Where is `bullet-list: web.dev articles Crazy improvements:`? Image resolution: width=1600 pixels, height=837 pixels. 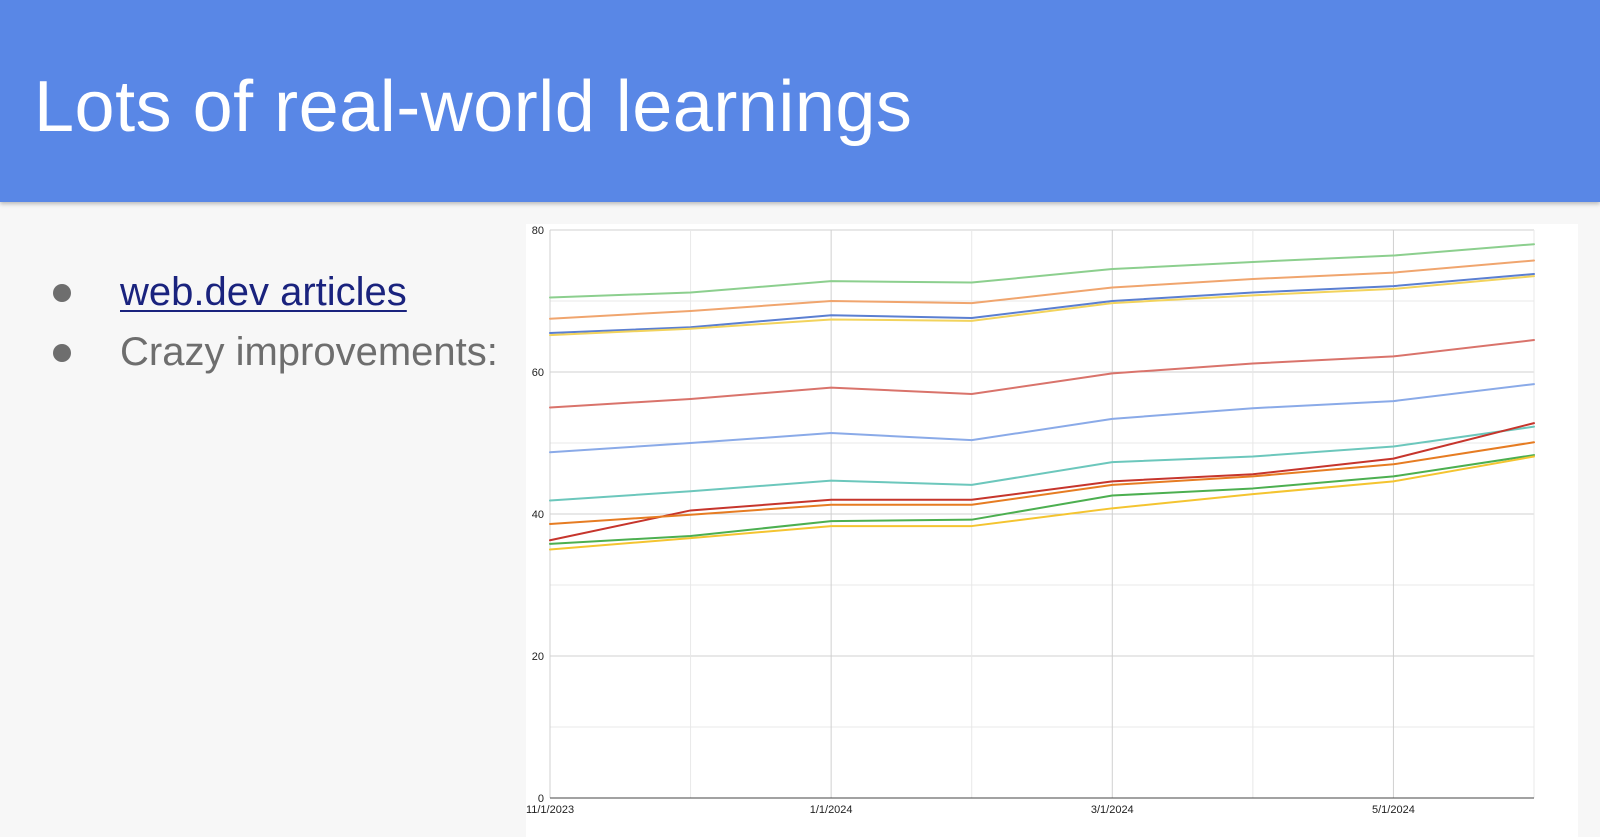 bullet-list: web.dev articles Crazy improvements: is located at coordinates (270, 322).